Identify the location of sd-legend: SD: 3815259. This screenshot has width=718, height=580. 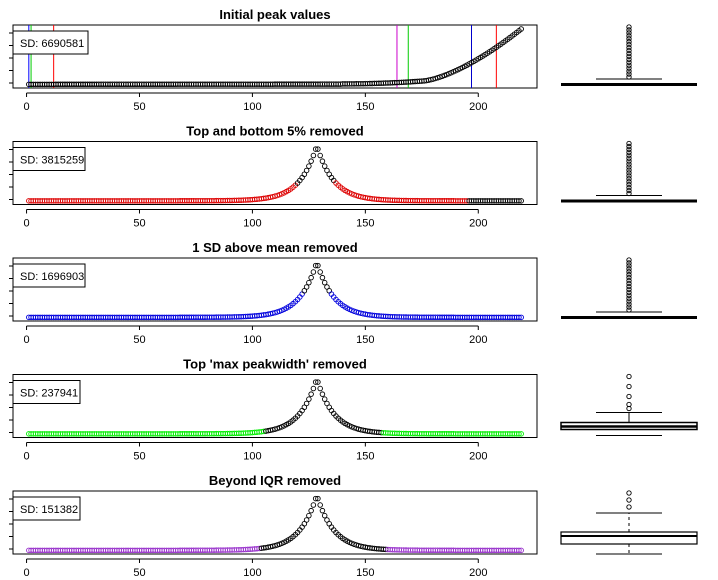
(49, 159).